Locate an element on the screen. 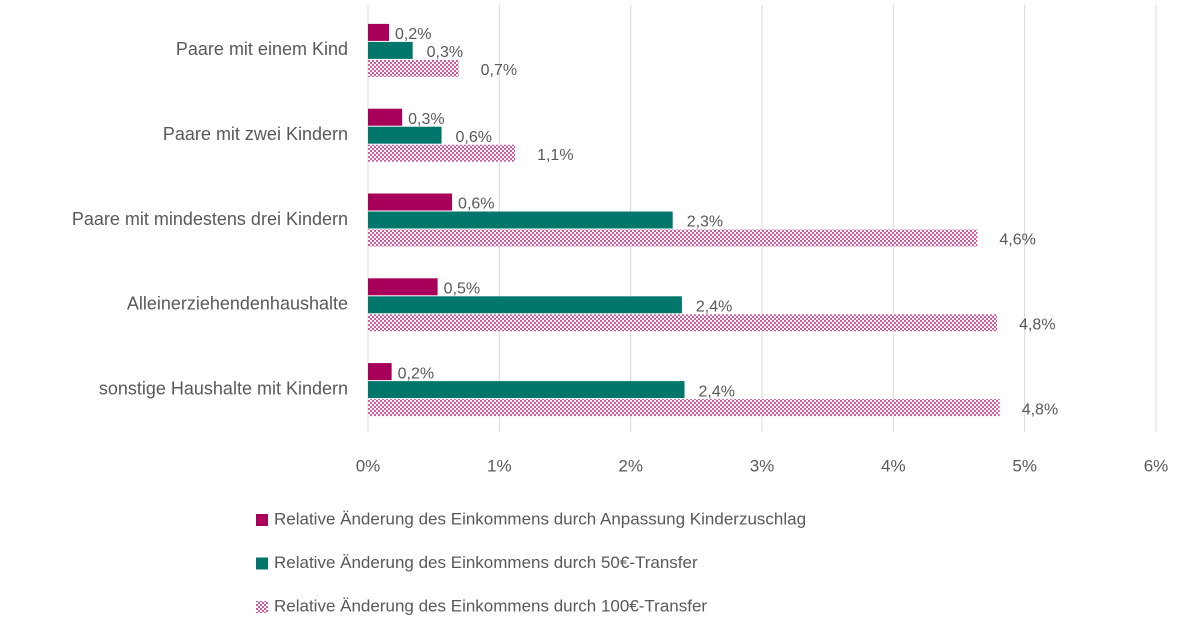  data-label: 0,5% is located at coordinates (462, 289).